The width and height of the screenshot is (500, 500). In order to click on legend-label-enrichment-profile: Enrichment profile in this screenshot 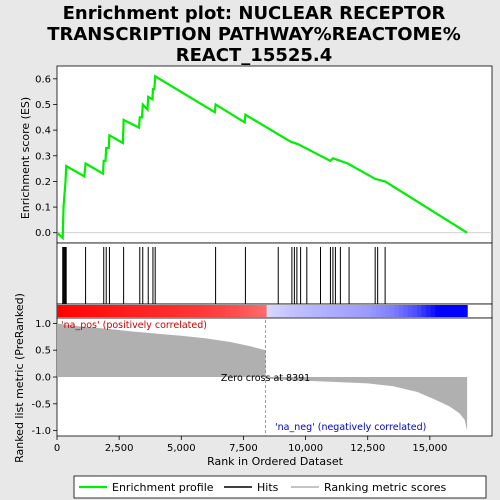, I will do `click(163, 487)`.